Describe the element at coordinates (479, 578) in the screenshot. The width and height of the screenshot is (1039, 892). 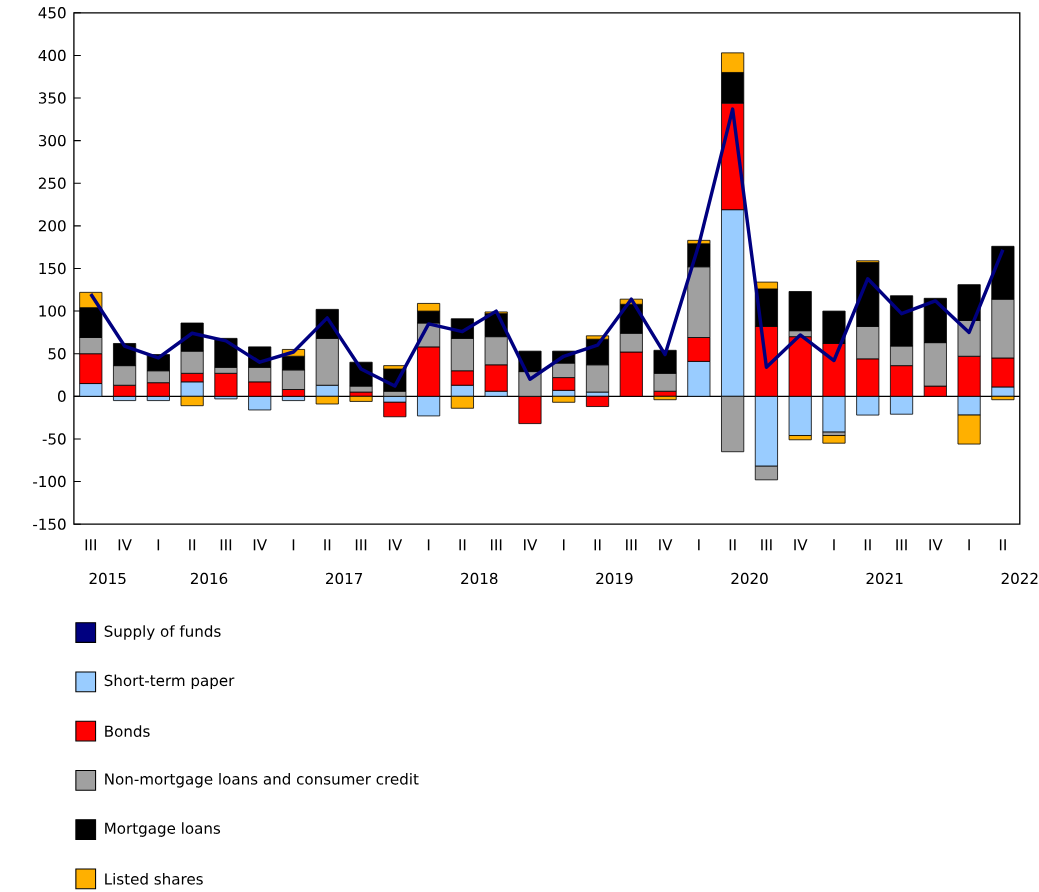
I see `text: 2018` at that location.